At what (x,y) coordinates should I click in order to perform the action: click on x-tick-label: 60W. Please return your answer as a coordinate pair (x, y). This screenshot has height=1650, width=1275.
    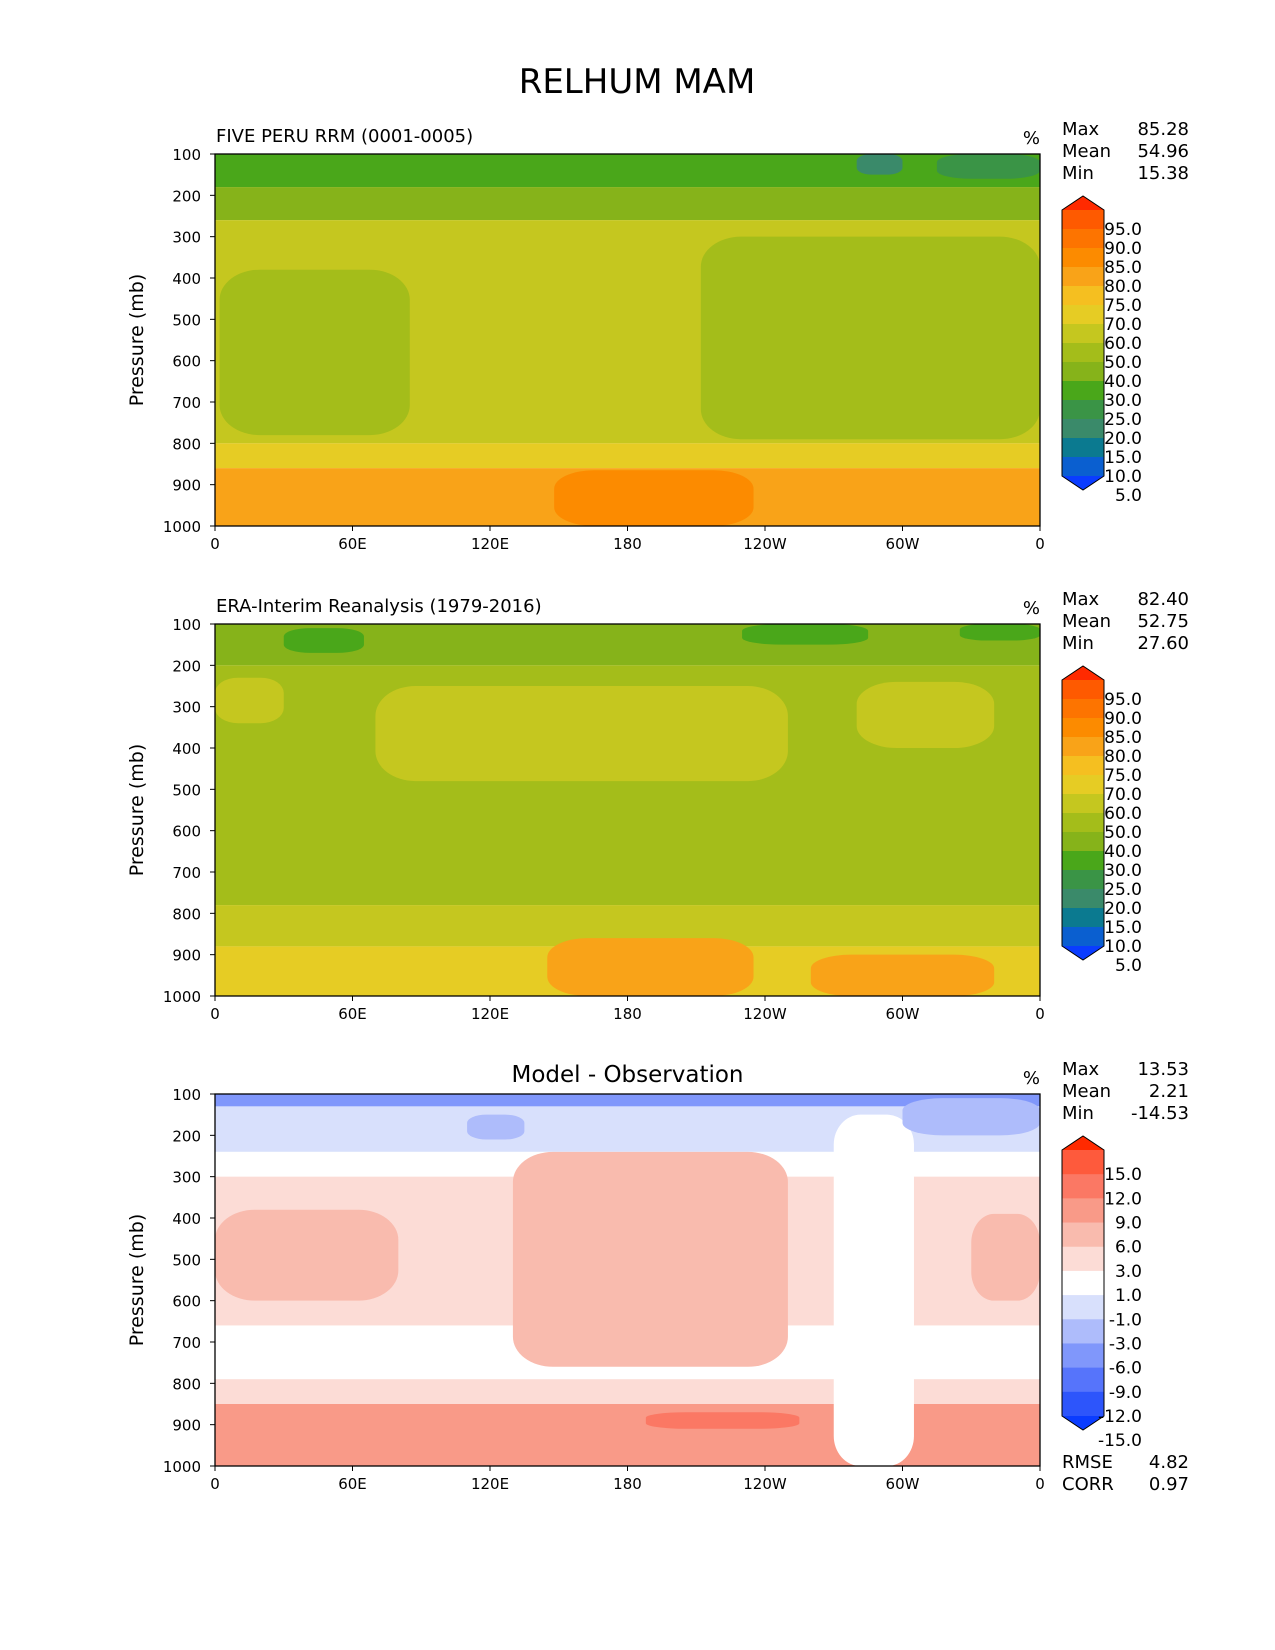
    Looking at the image, I should click on (903, 1484).